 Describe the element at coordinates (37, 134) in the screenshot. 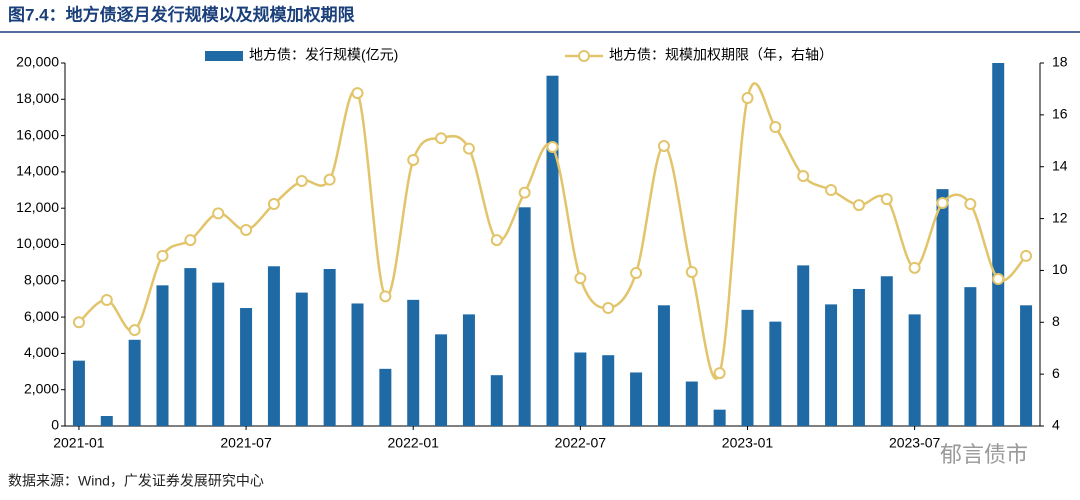

I see `y-tick-label: 16,000` at that location.